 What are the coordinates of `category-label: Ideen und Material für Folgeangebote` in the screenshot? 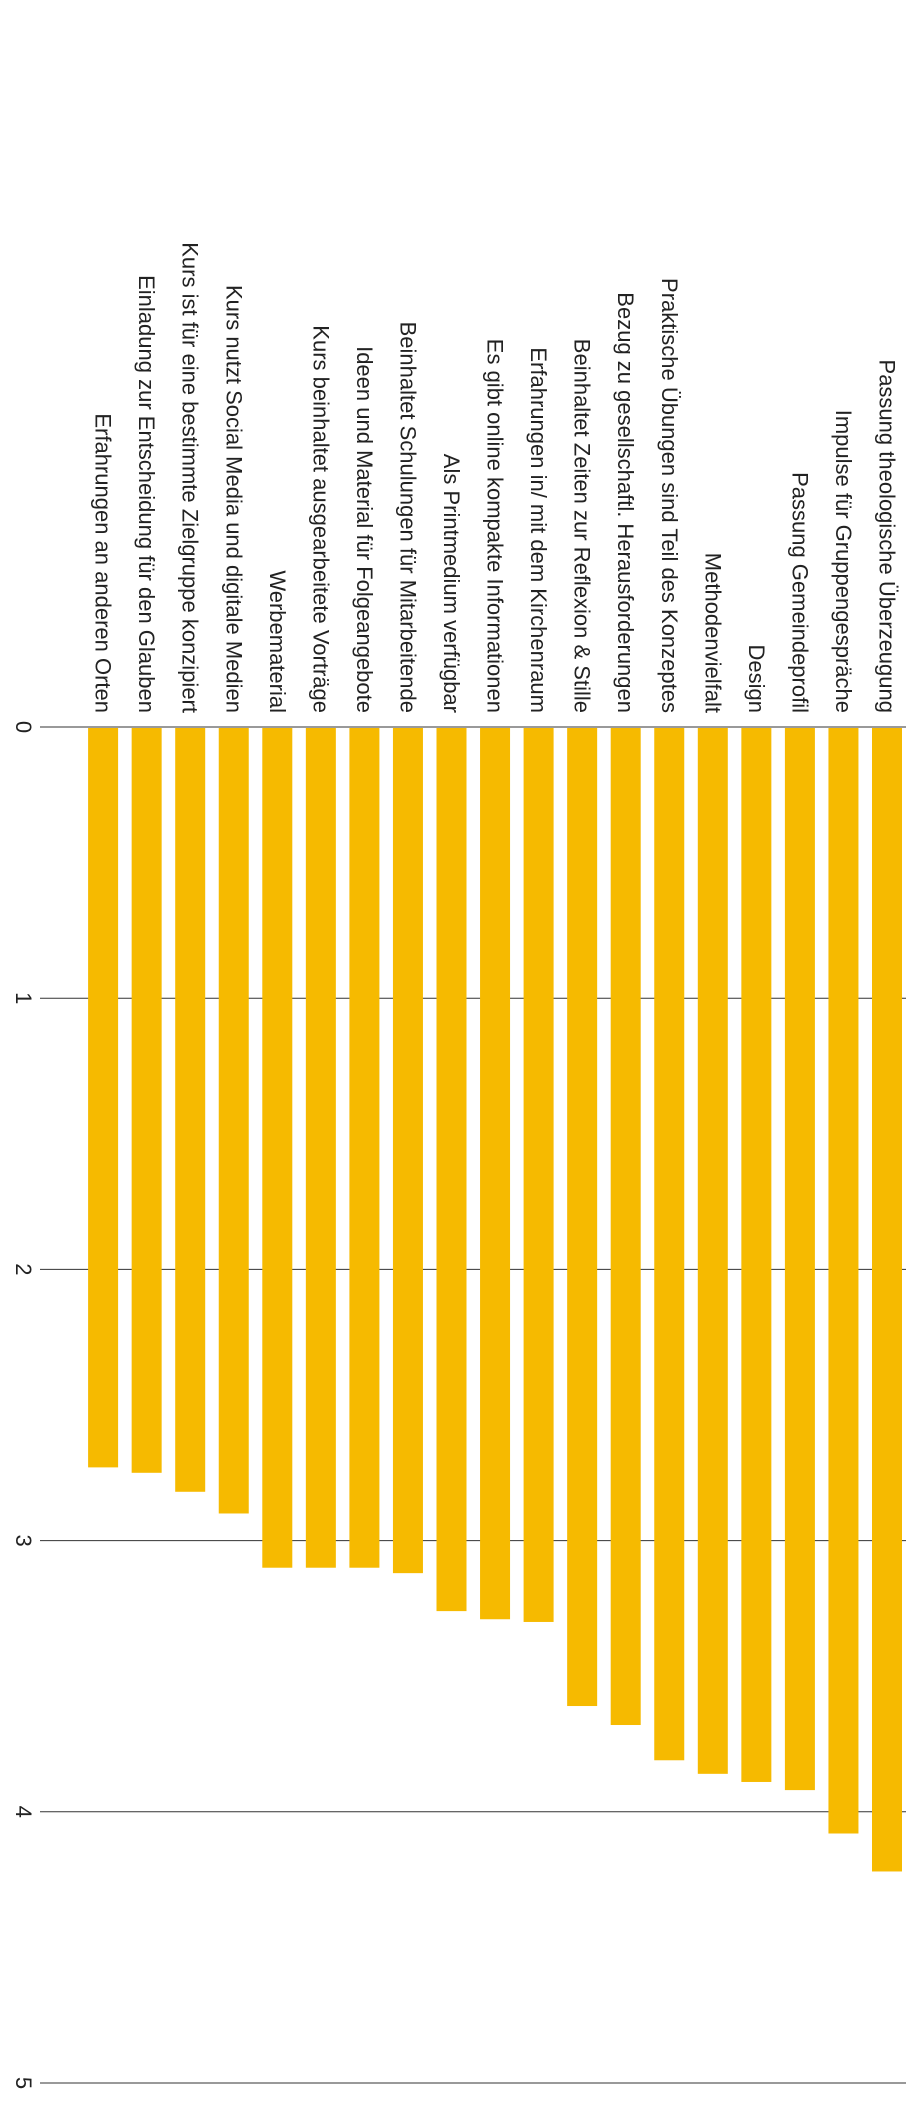 It's located at (364, 529).